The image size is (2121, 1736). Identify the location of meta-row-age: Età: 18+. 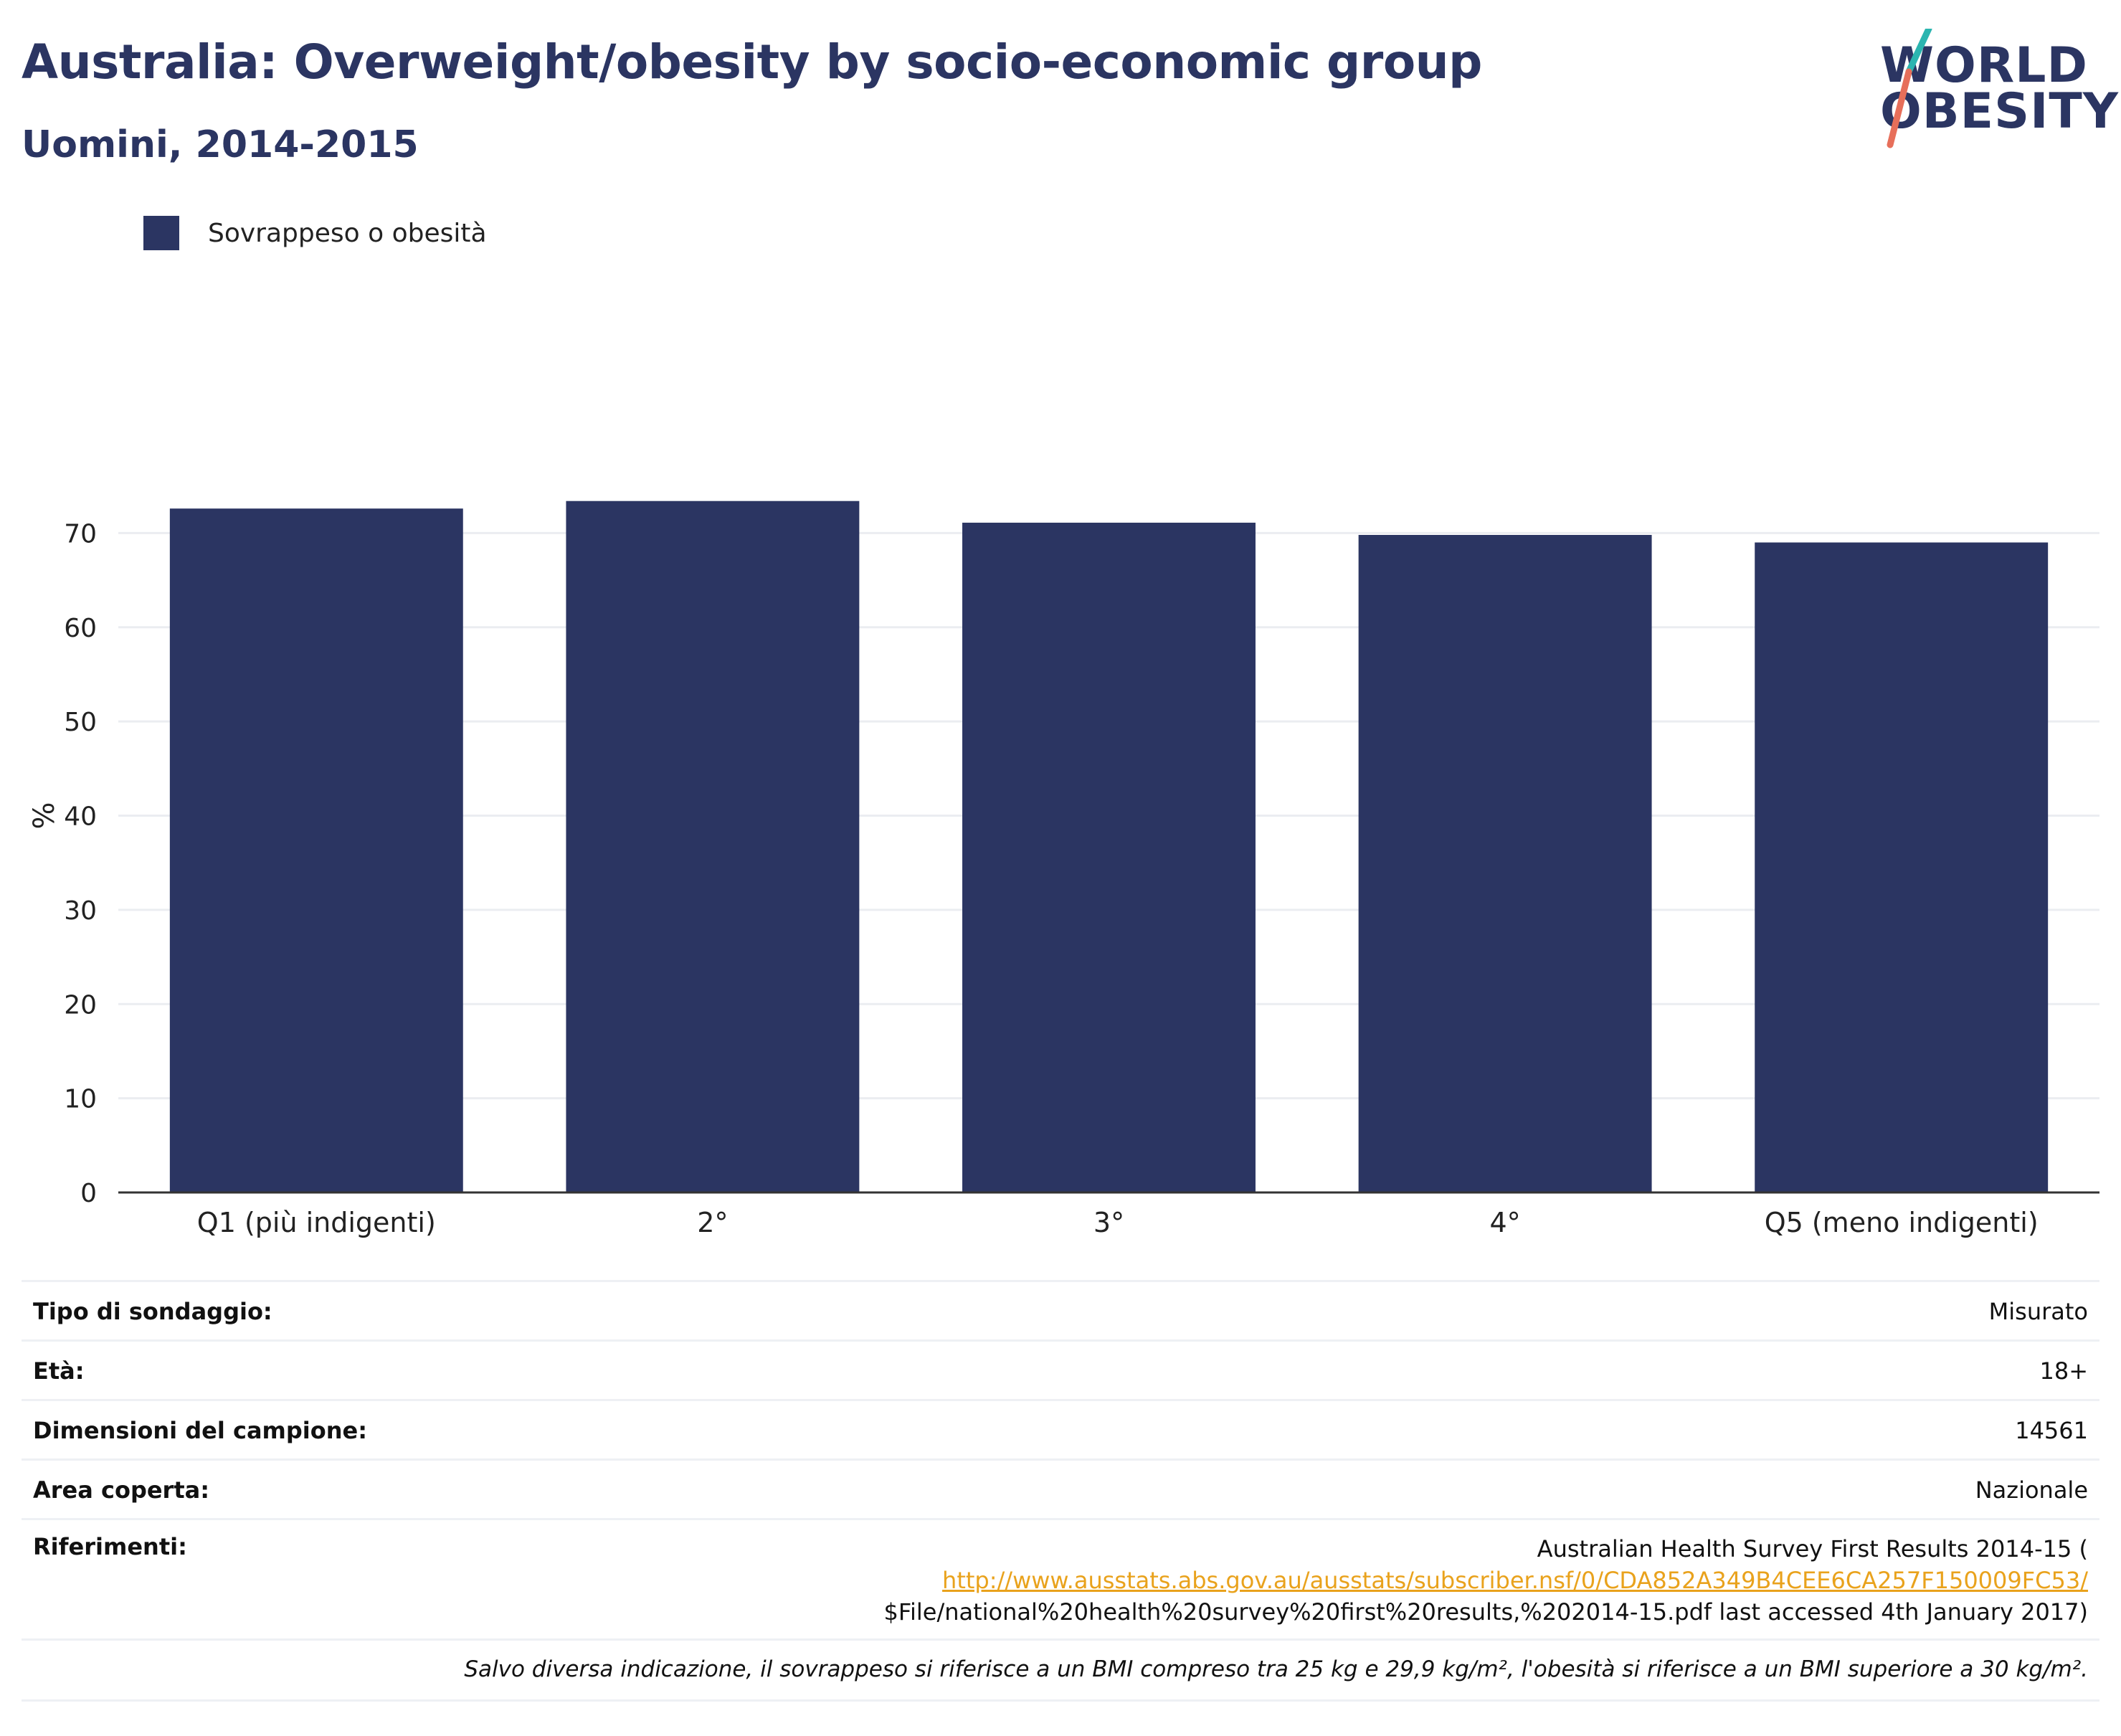
(1060, 1369).